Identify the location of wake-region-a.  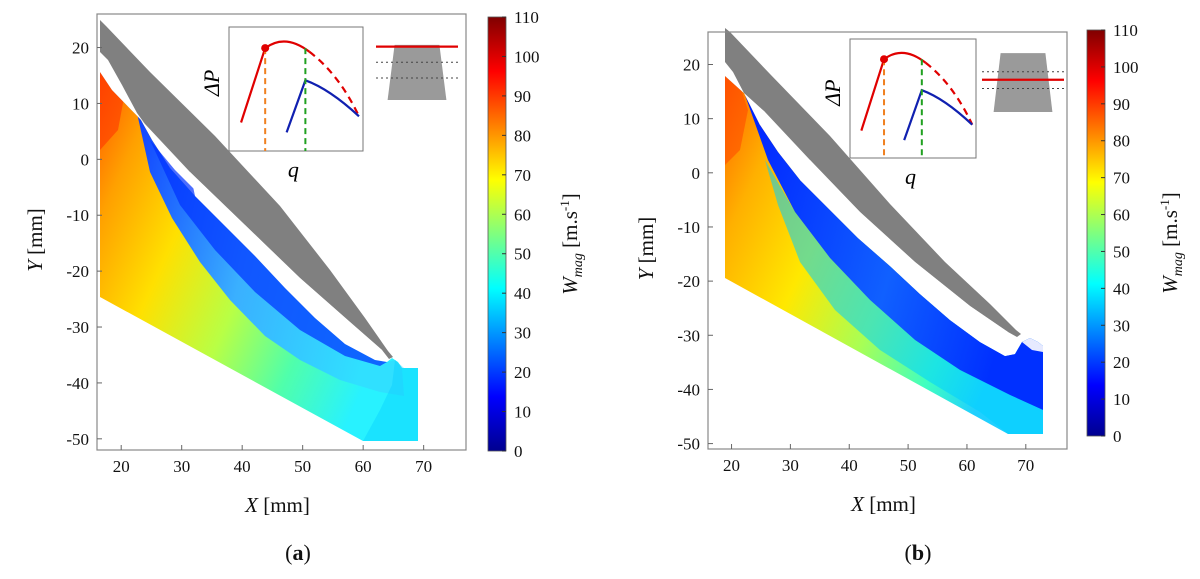
(270, 254).